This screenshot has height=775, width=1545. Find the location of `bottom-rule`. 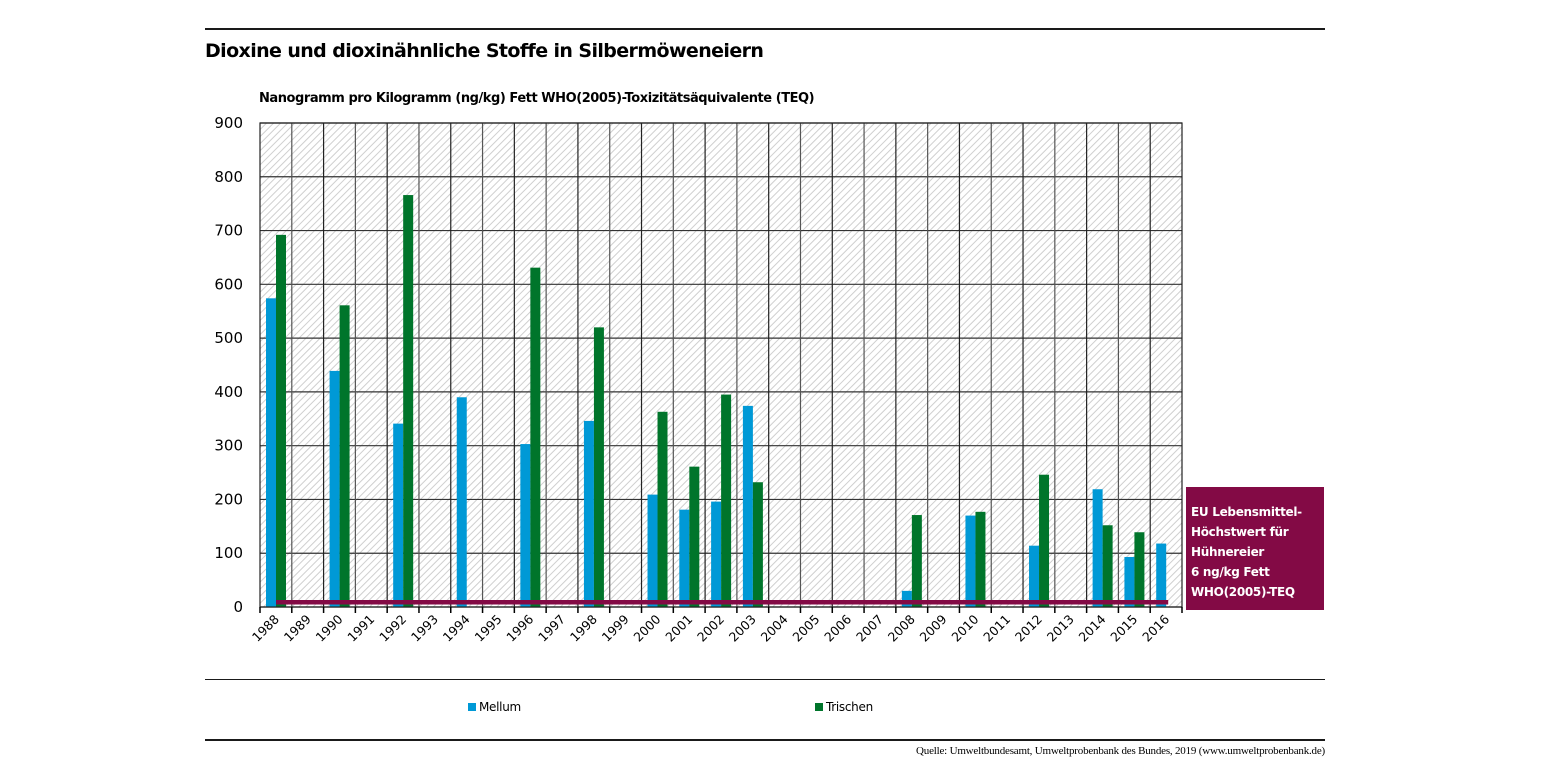

bottom-rule is located at coordinates (765, 740).